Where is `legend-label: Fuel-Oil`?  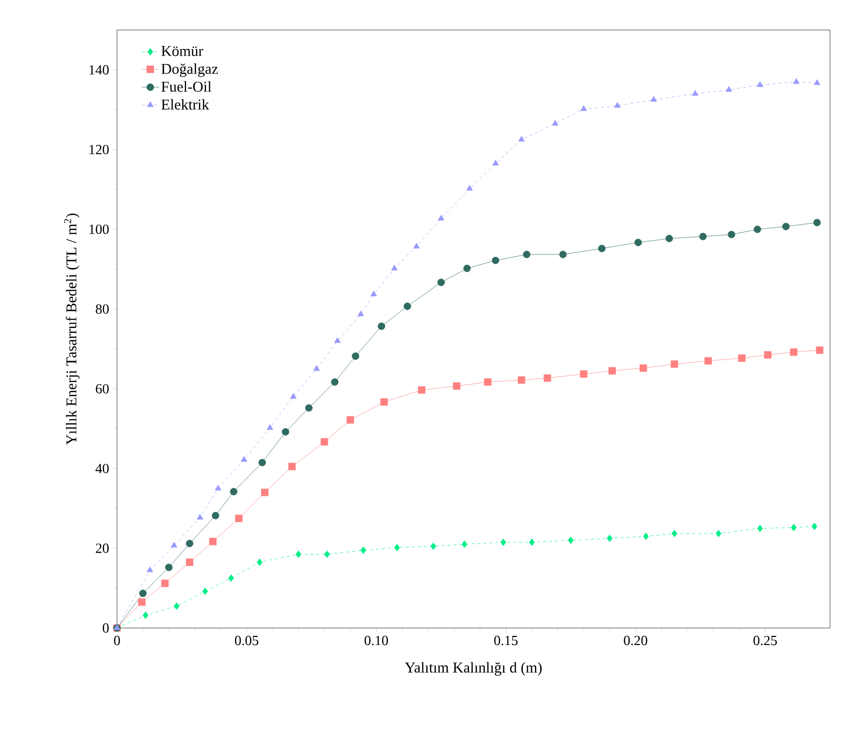 legend-label: Fuel-Oil is located at coordinates (186, 86).